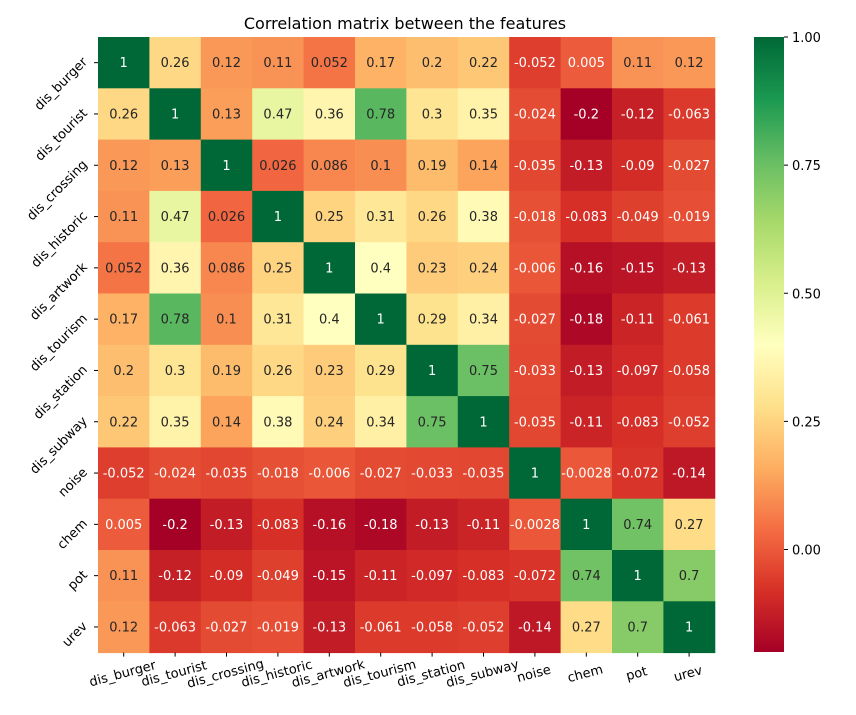 The height and width of the screenshot is (715, 856). Describe the element at coordinates (329, 320) in the screenshot. I see `cell-value-label: 0.4` at that location.